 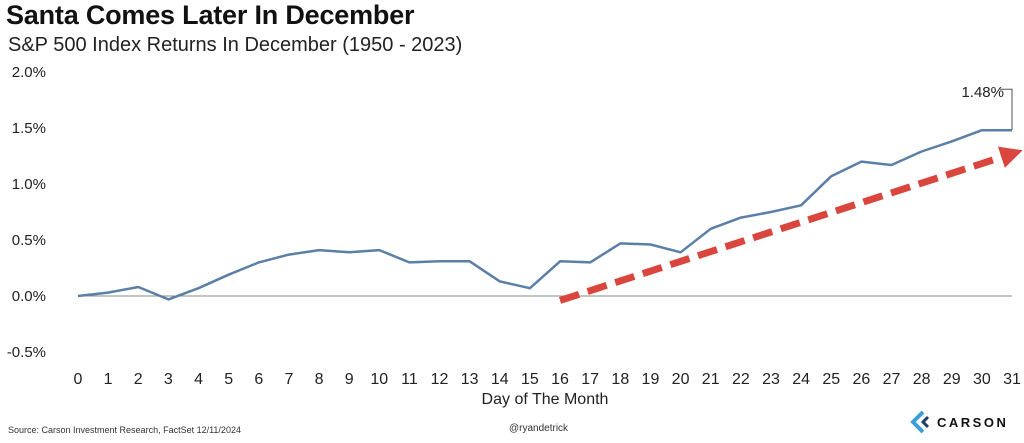 I want to click on x-tick-label: 31, so click(x=1012, y=379).